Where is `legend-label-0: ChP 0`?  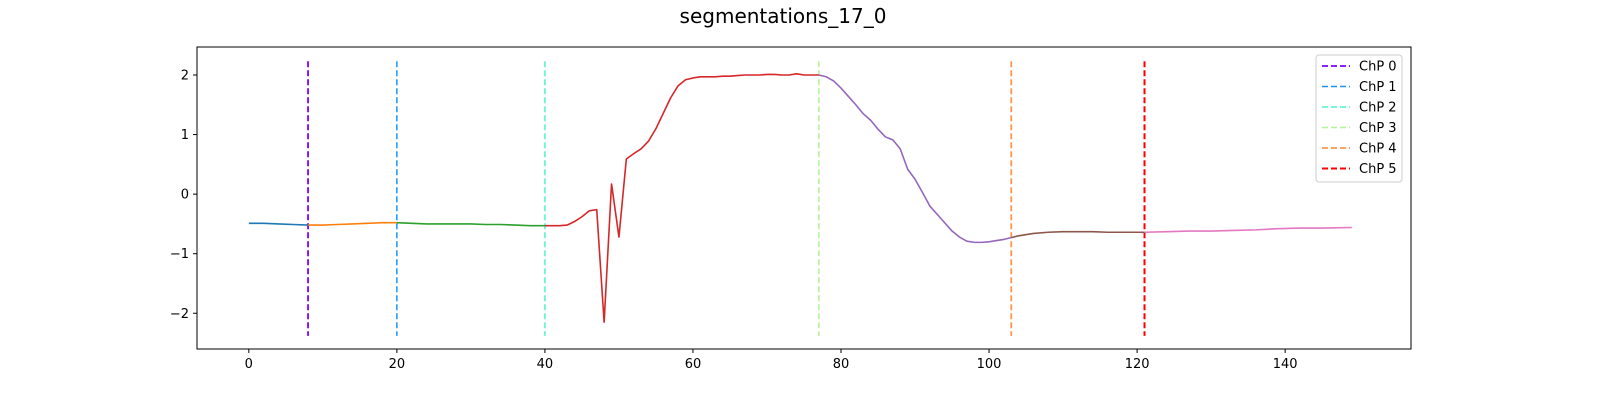 legend-label-0: ChP 0 is located at coordinates (1378, 67).